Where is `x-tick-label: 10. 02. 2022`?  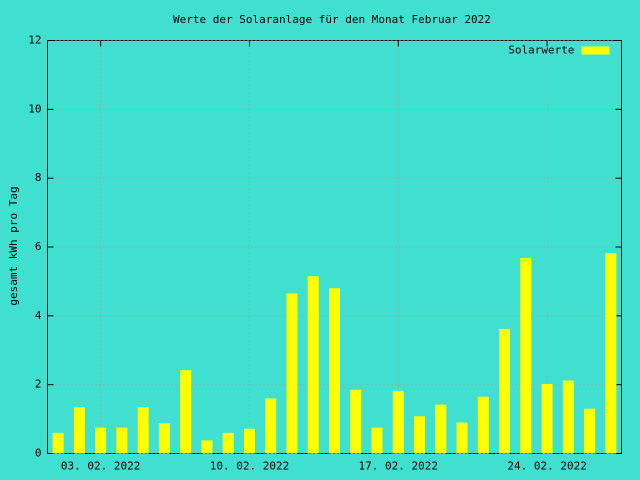
x-tick-label: 10. 02. 2022 is located at coordinates (249, 466).